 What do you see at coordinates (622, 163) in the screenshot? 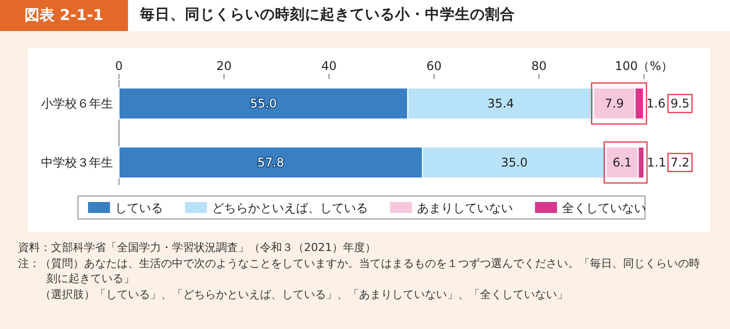
I see `data-label: 6.1` at bounding box center [622, 163].